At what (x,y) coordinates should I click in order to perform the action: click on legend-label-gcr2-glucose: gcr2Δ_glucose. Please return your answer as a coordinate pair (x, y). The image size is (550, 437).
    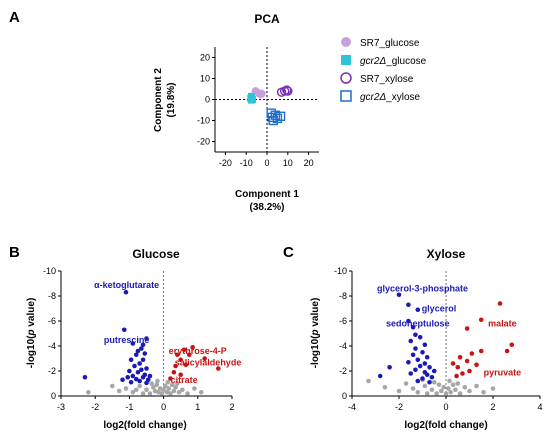
    Looking at the image, I should click on (393, 61).